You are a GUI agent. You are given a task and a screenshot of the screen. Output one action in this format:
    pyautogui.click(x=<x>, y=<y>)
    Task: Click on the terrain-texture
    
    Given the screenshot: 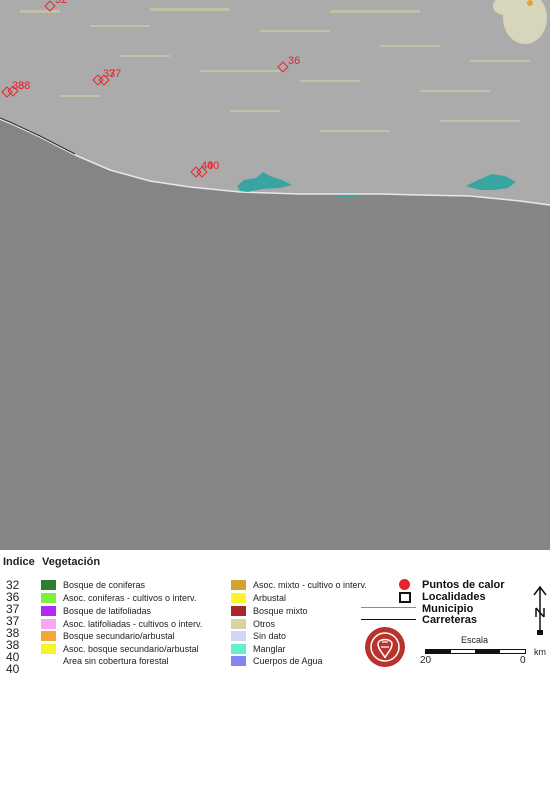 What is the action you would take?
    pyautogui.click(x=275, y=70)
    